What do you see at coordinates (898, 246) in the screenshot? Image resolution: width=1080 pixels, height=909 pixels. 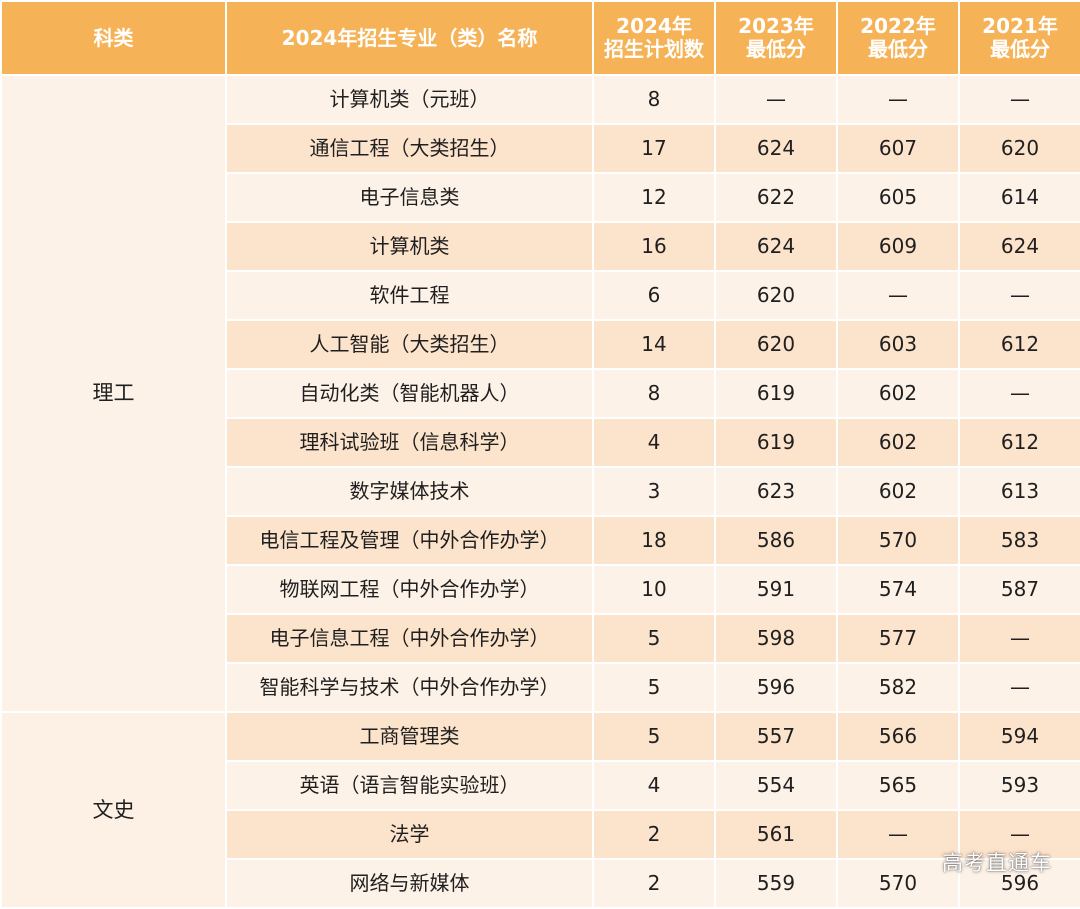 I see `score-2022-cell: 609` at bounding box center [898, 246].